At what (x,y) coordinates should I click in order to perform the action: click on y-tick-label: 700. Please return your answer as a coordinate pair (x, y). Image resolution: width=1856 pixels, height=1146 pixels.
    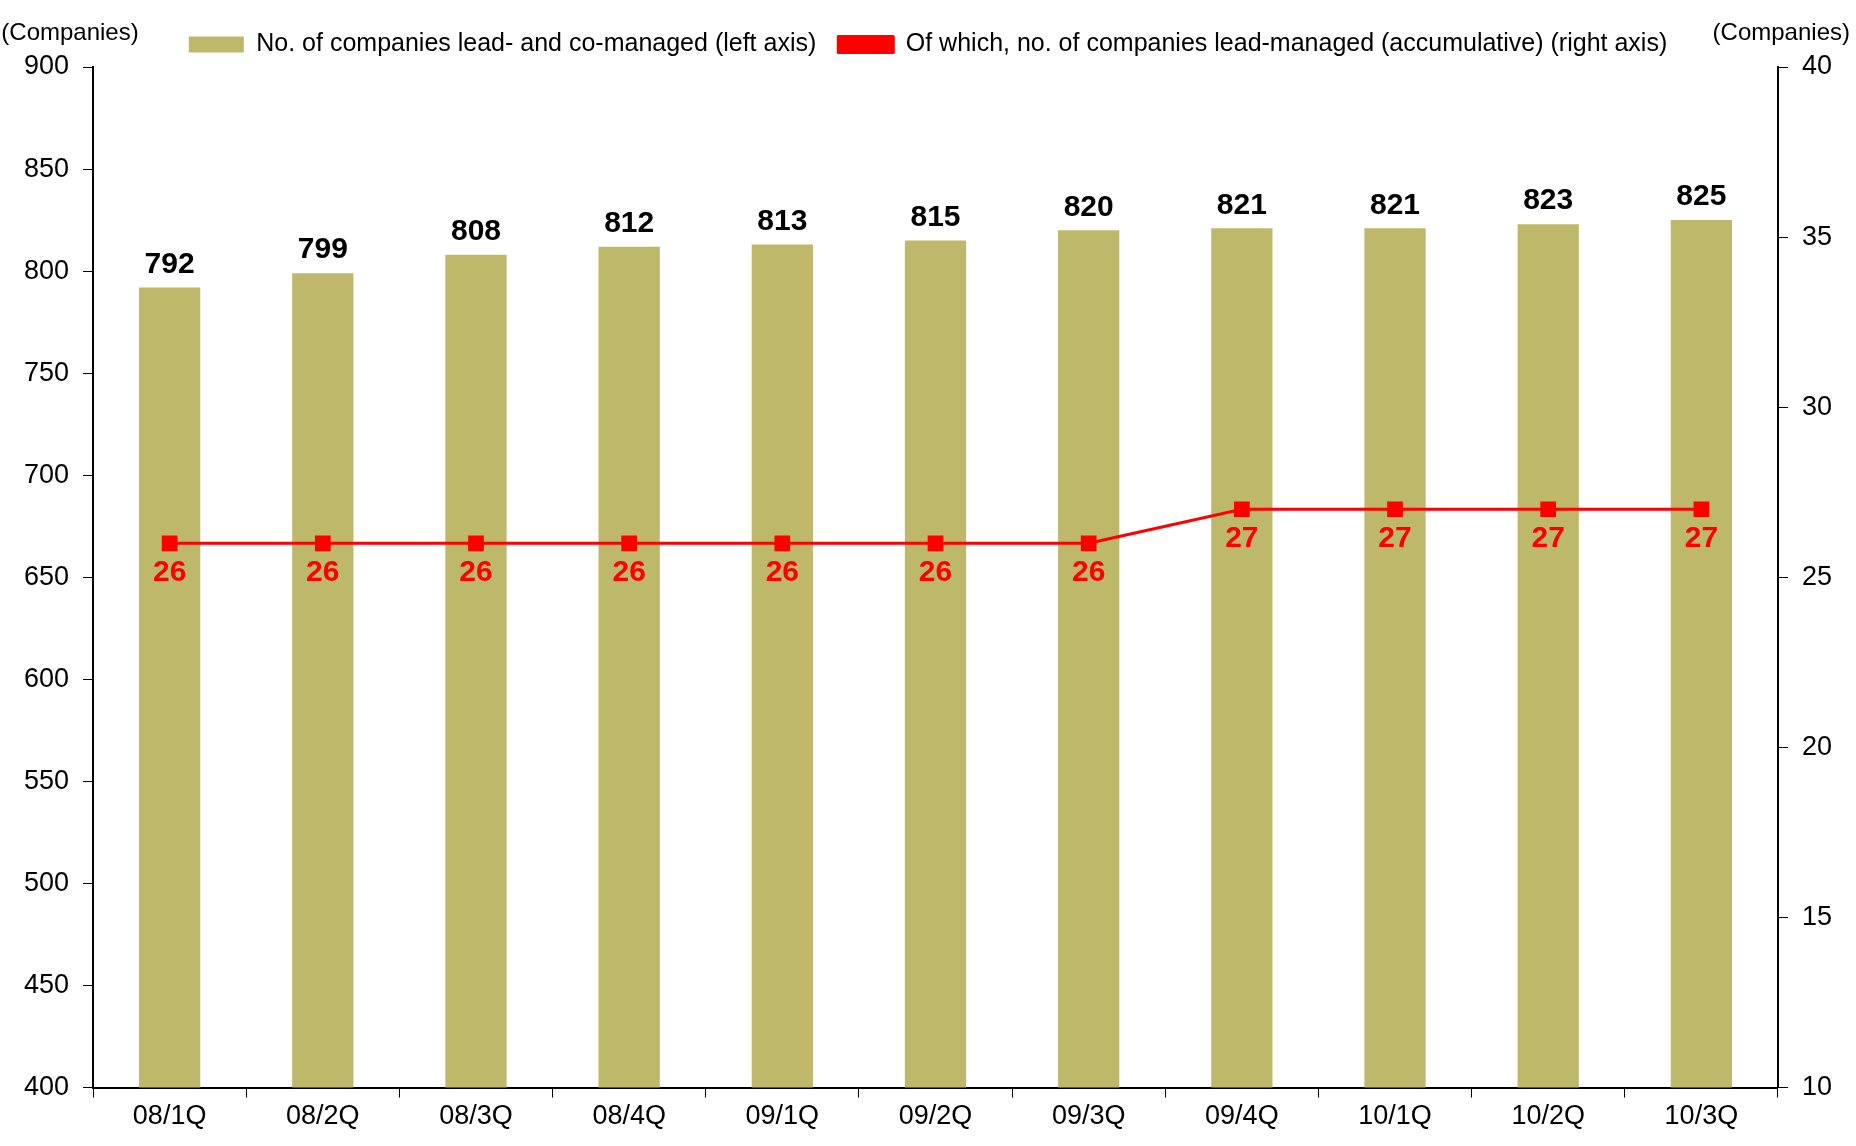
    Looking at the image, I should click on (46, 473).